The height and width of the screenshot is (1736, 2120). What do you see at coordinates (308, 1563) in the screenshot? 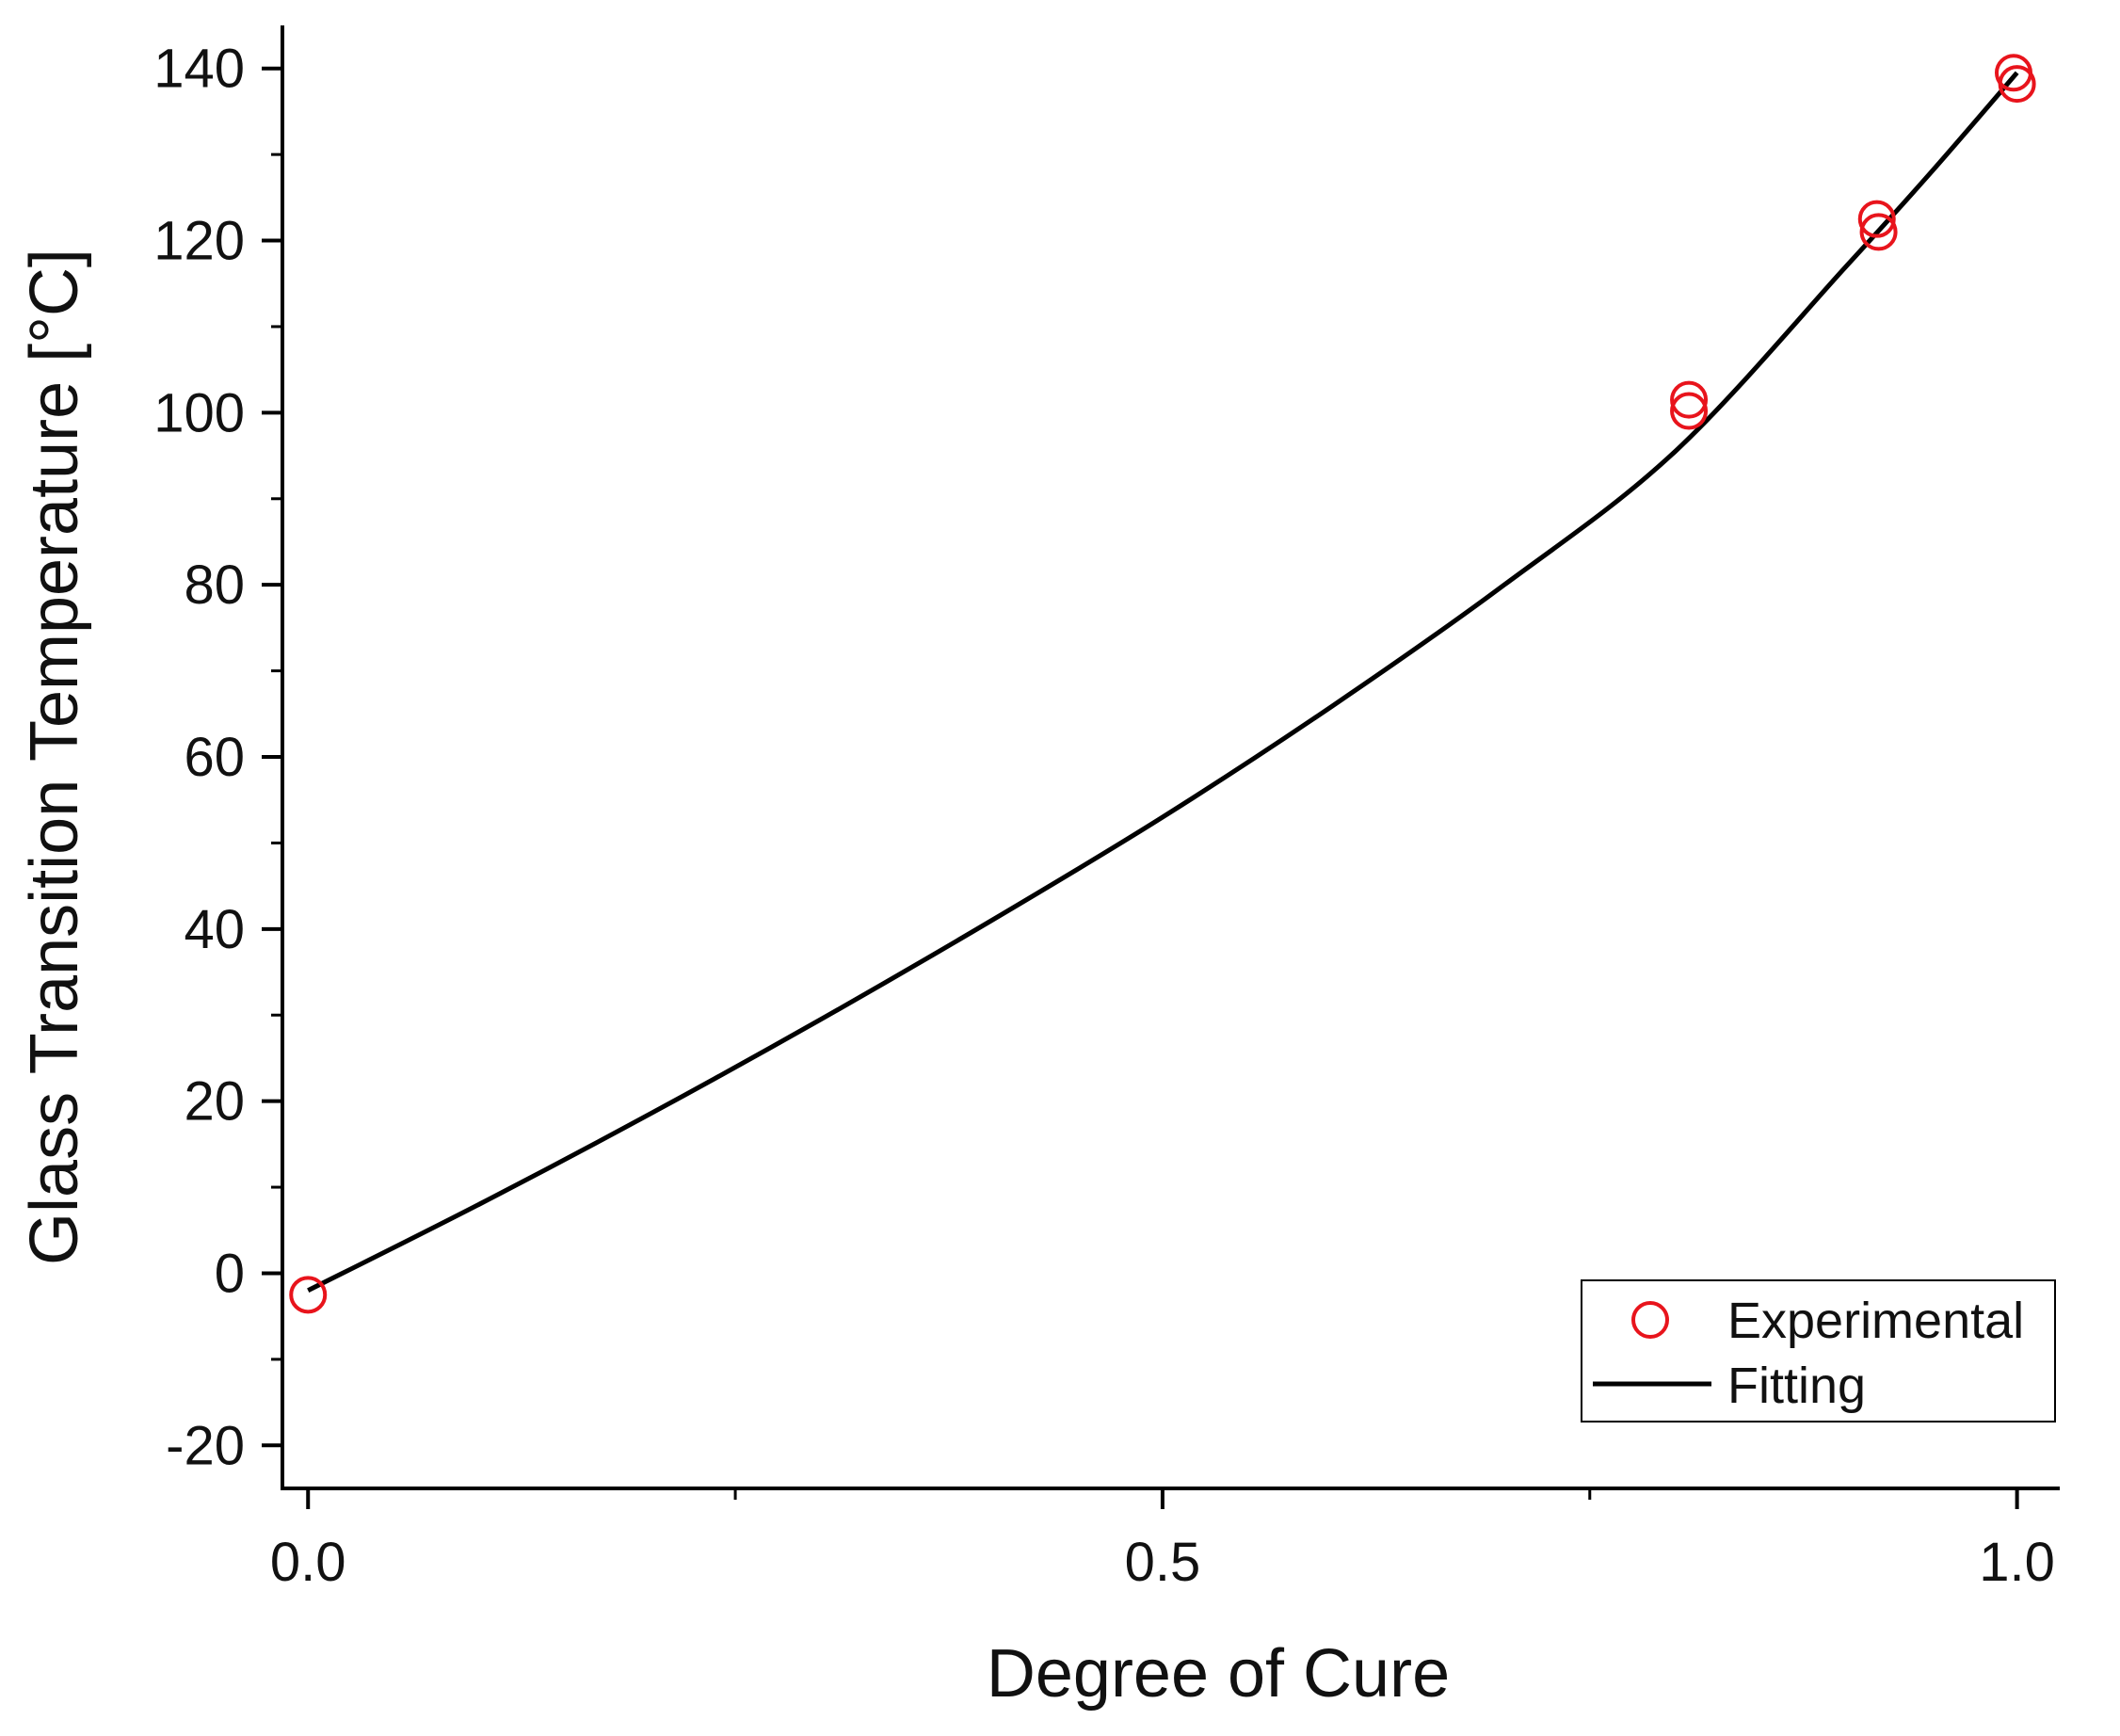
I see `x-tick-label: 0.0` at bounding box center [308, 1563].